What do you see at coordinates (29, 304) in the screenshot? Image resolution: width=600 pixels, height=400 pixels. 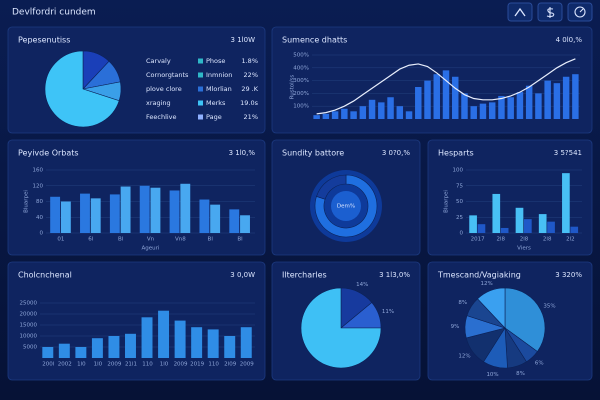 I see `y-tick-label: 25000` at bounding box center [29, 304].